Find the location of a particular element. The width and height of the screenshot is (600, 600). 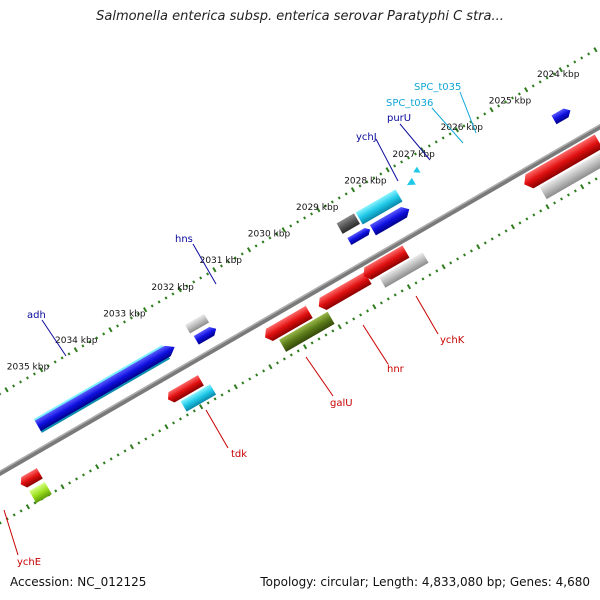

tick-label: 2033 kbp is located at coordinates (124, 314).